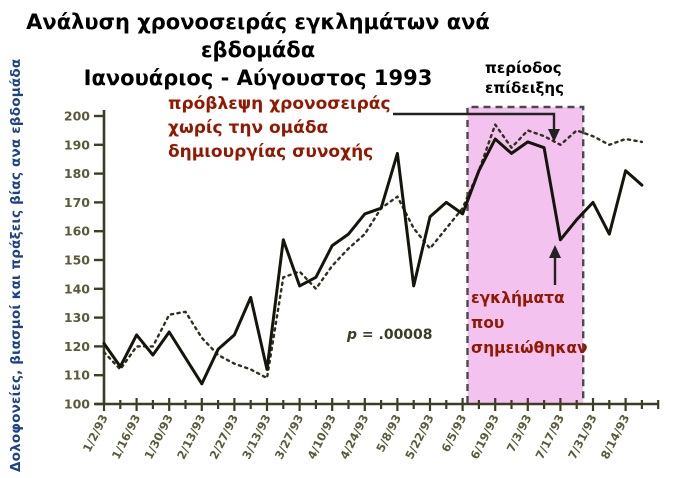 This screenshot has width=682, height=478. I want to click on p-value-text: = .00008, so click(395, 335).